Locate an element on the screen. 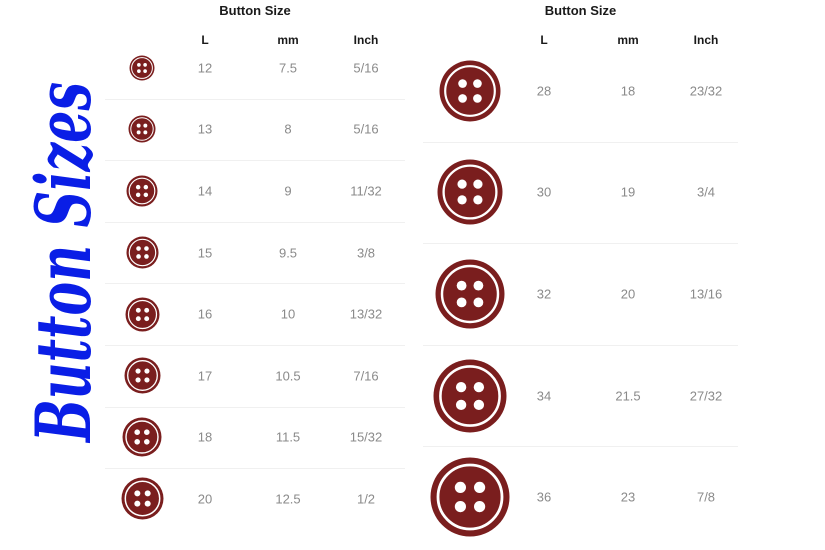 This screenshot has height=550, width=825. cell-l: 17 is located at coordinates (205, 376).